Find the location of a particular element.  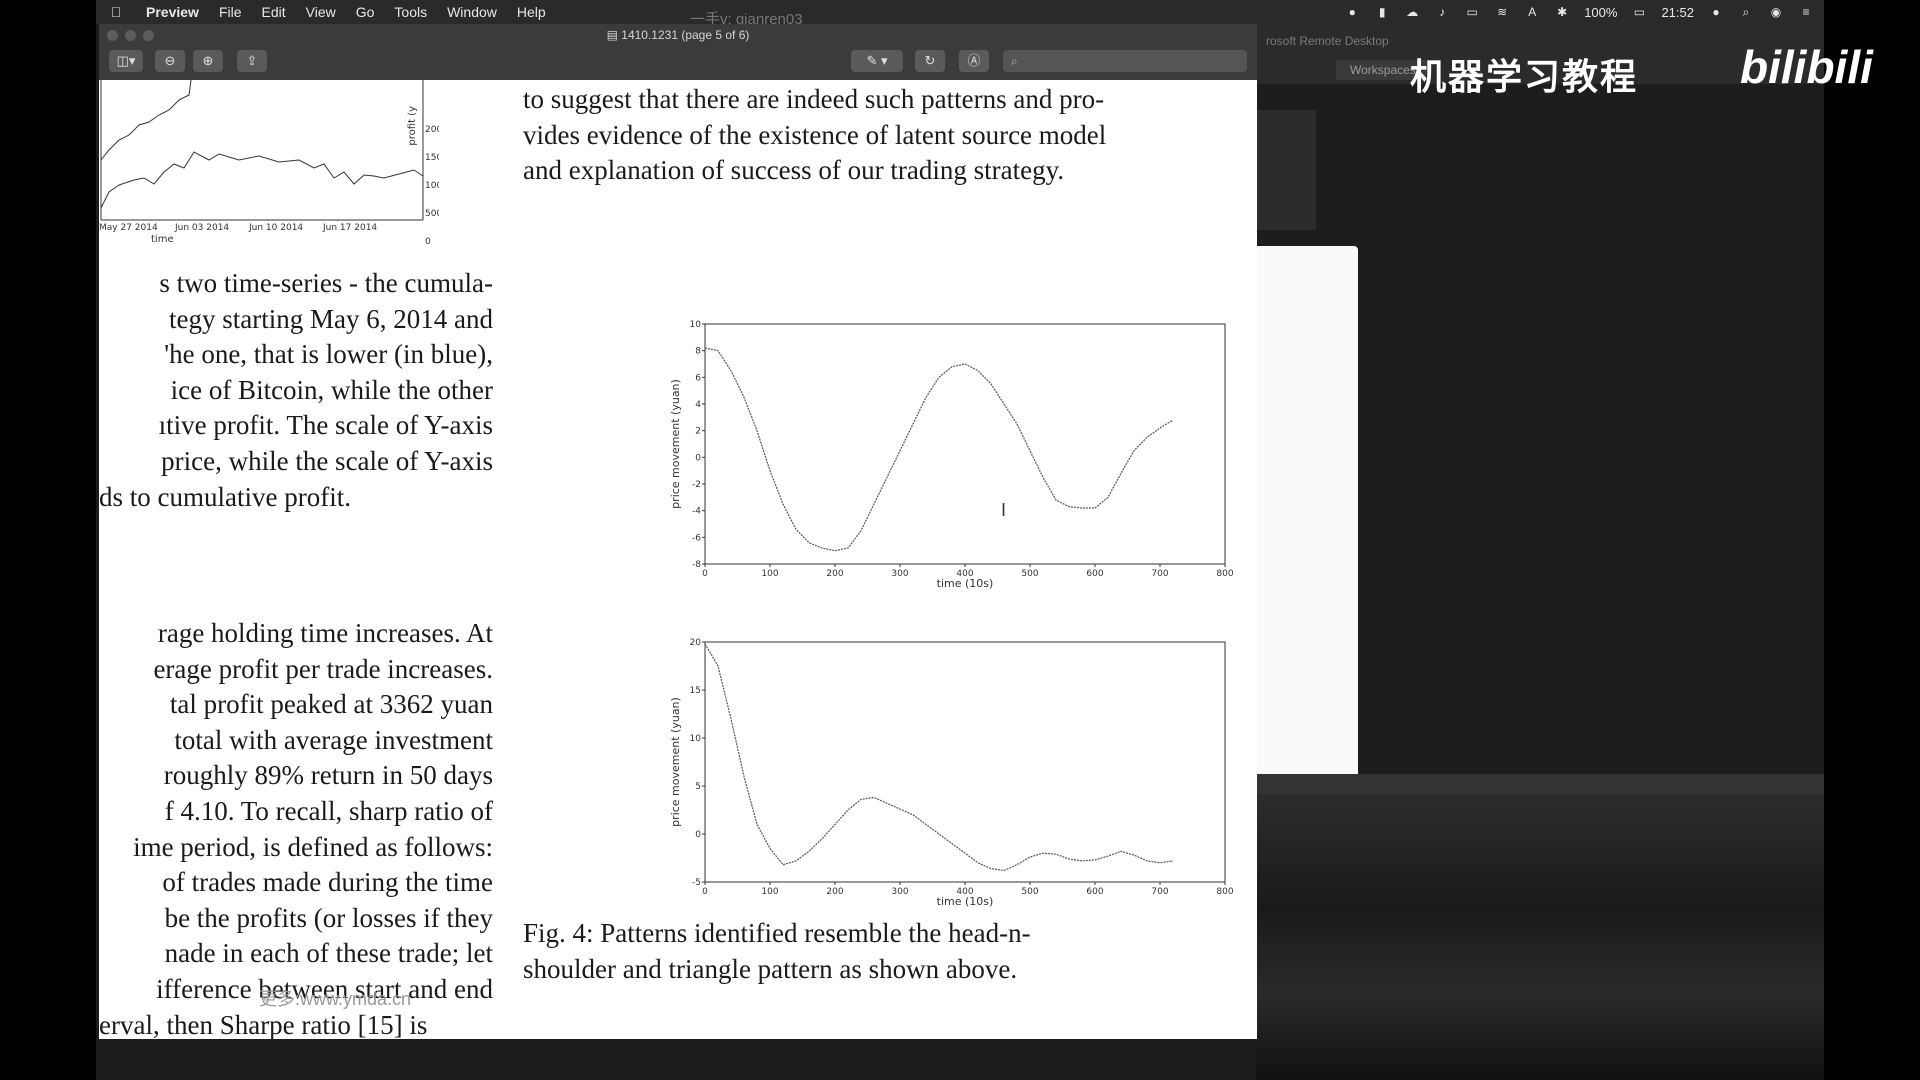

wifi-icon: ≋ is located at coordinates (1502, 12).